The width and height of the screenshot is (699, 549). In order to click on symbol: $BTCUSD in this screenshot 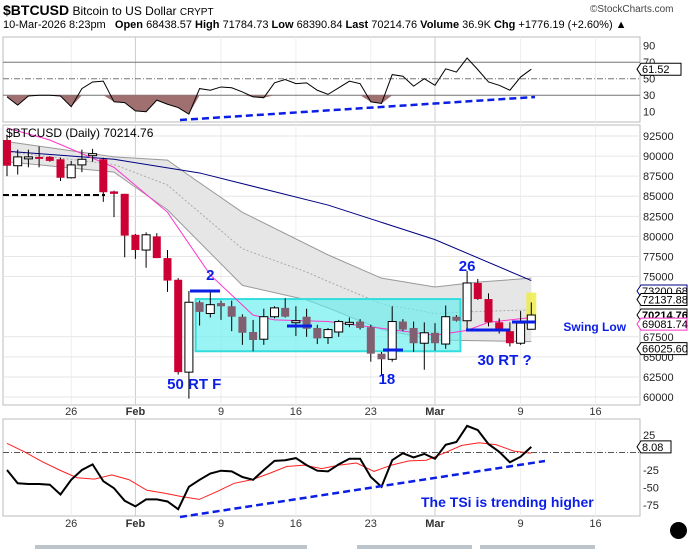, I will do `click(36, 10)`.